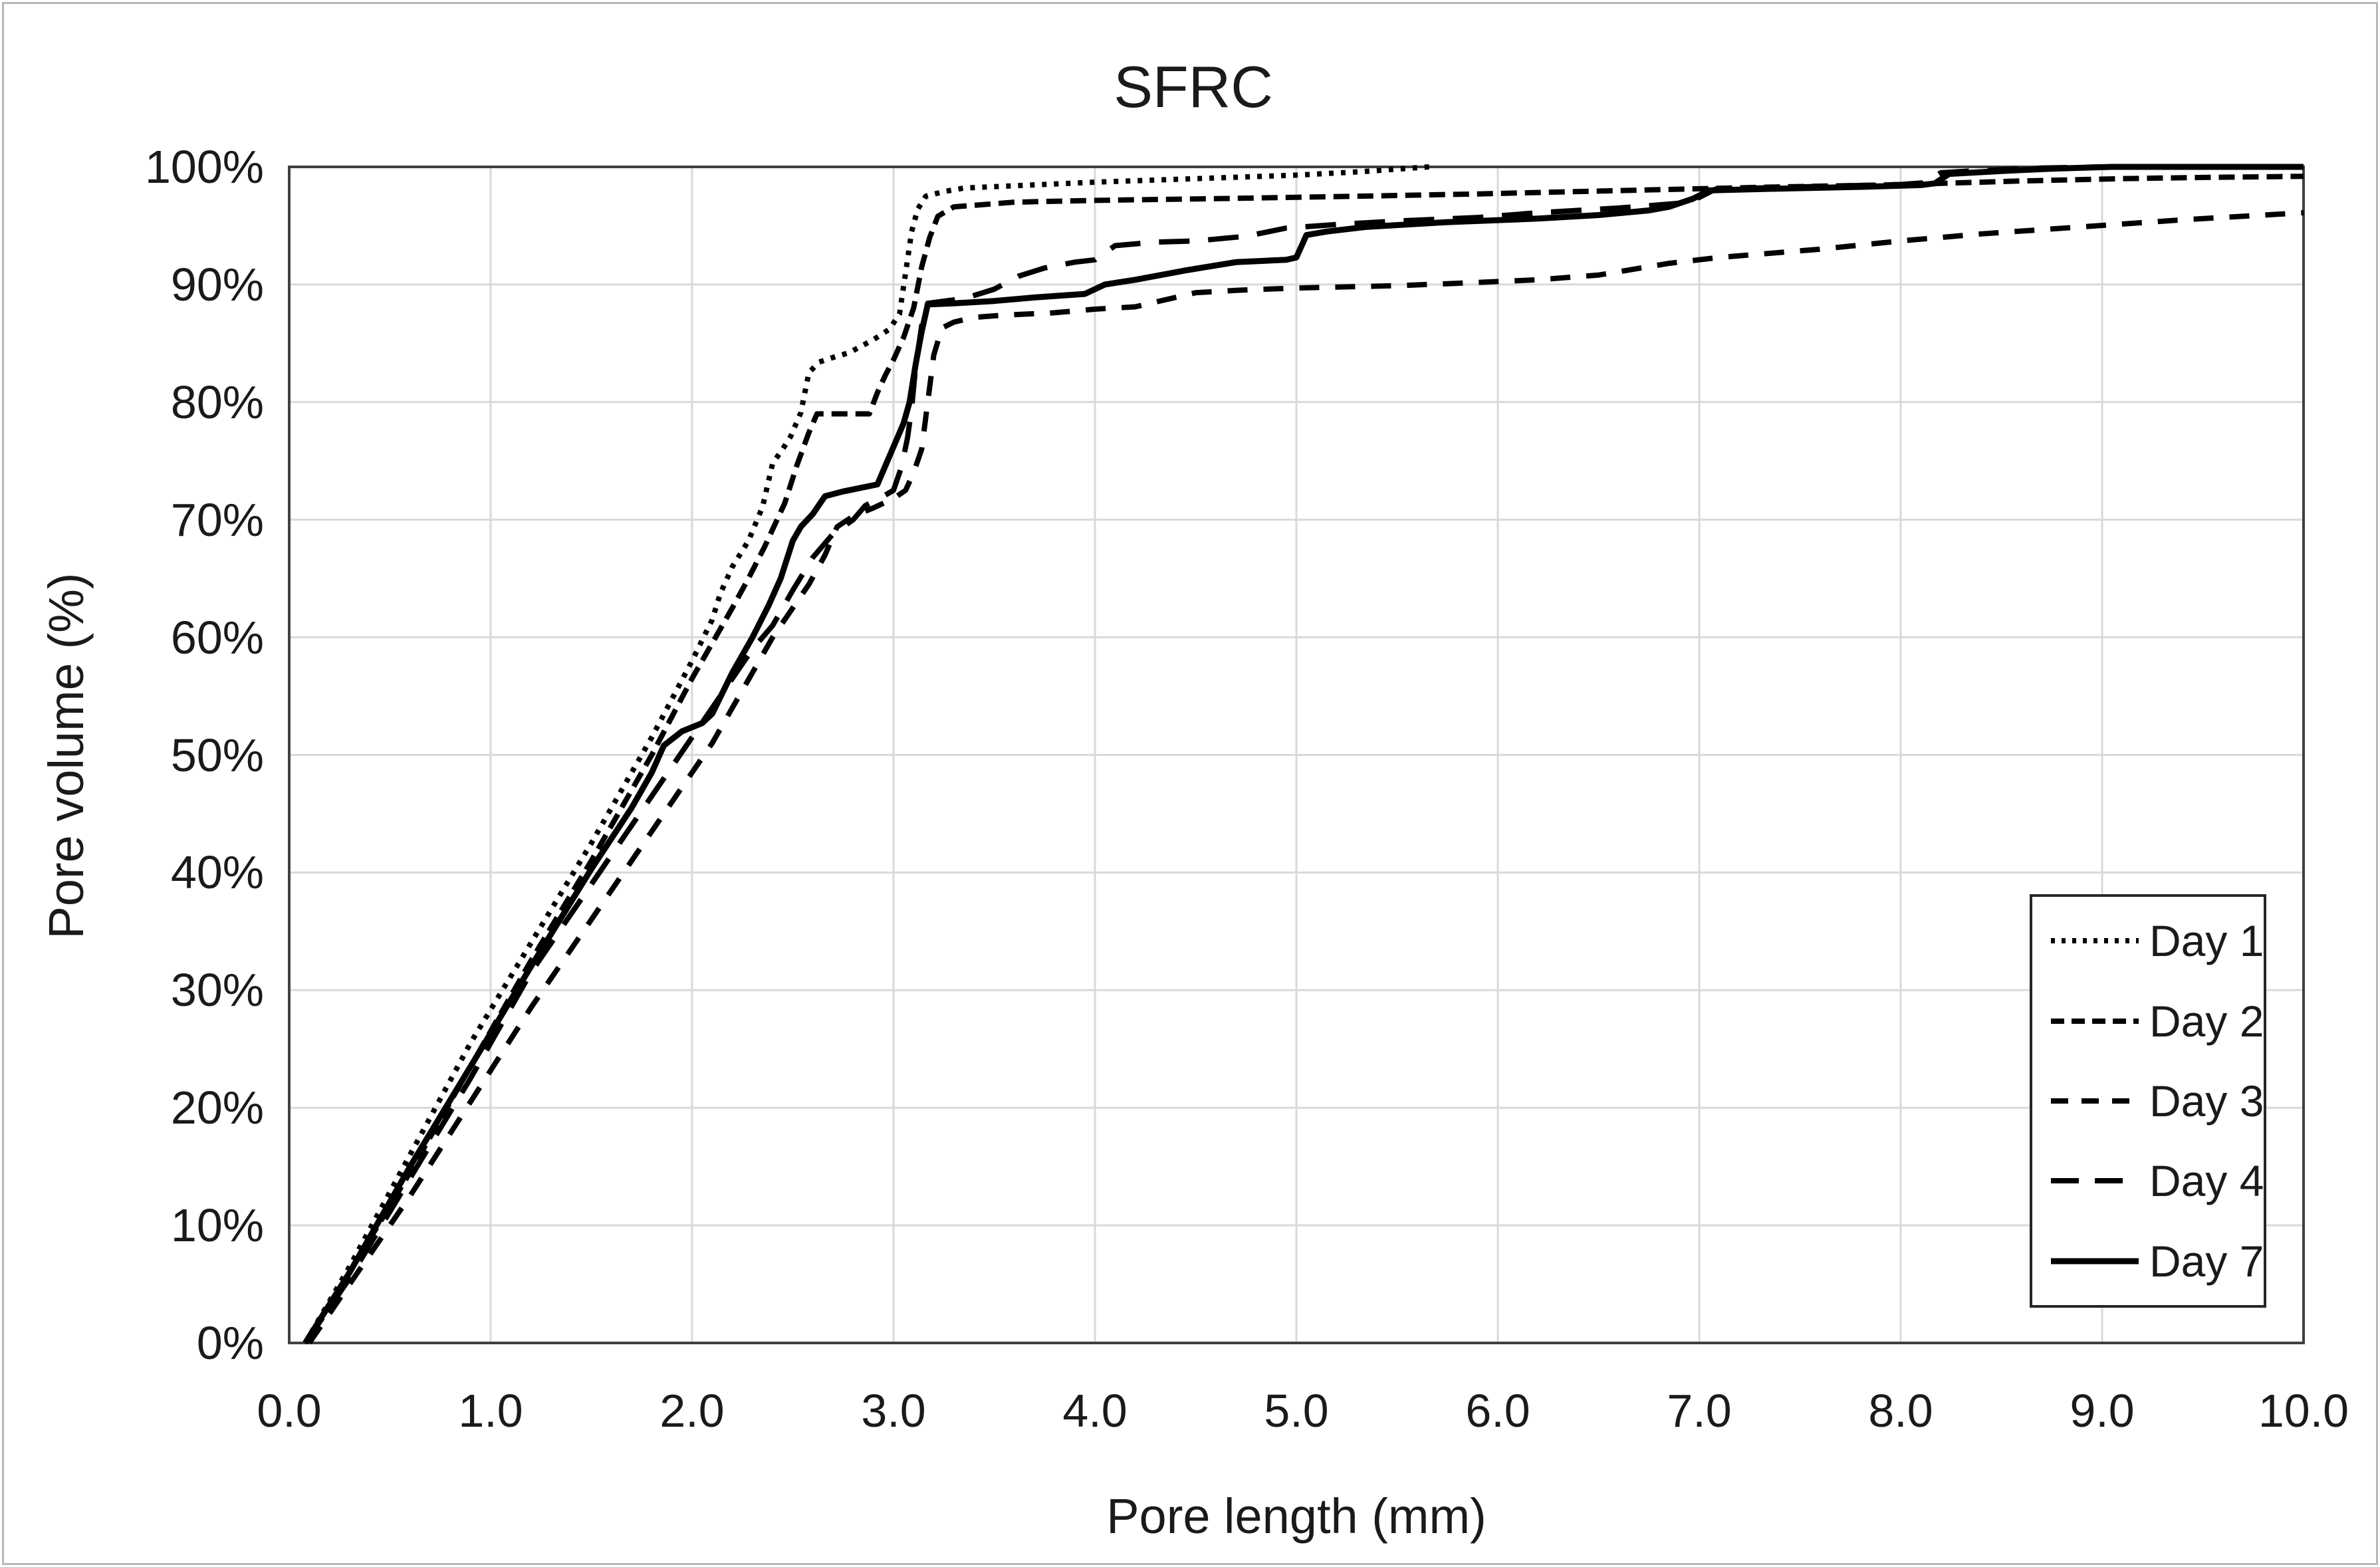 The width and height of the screenshot is (2380, 1567). I want to click on legend-item-day-3: Day 3, so click(2157, 1101).